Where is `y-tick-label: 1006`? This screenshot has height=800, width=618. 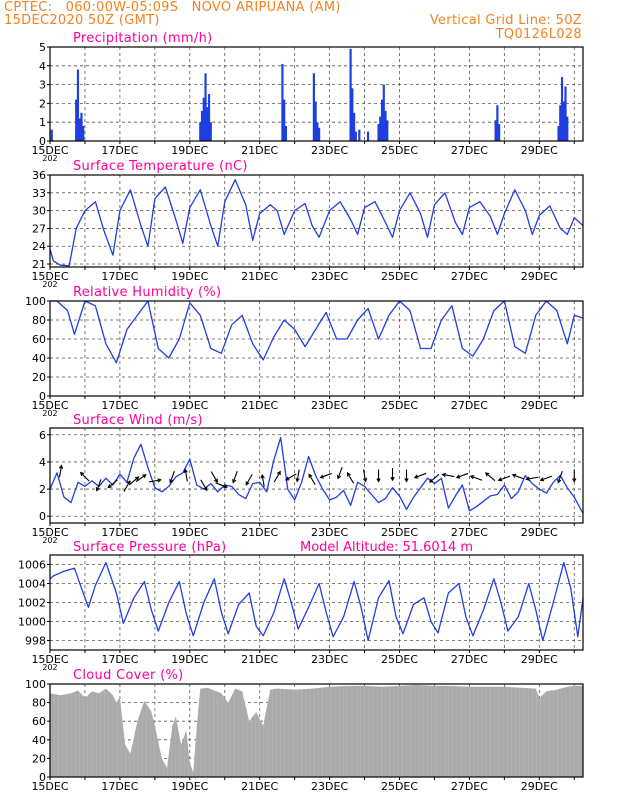 y-tick-label: 1006 is located at coordinates (32, 565).